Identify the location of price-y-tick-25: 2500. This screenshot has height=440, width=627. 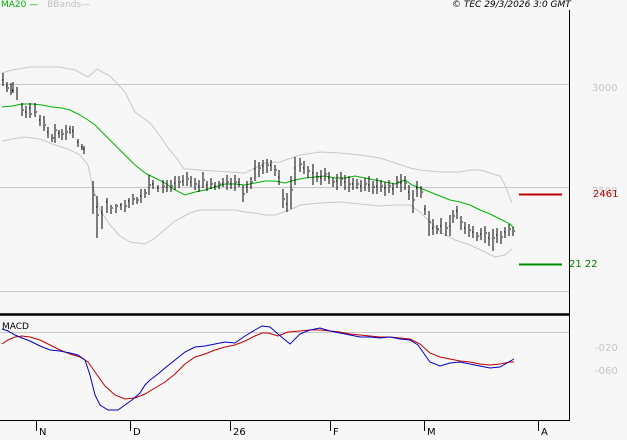
(605, 191).